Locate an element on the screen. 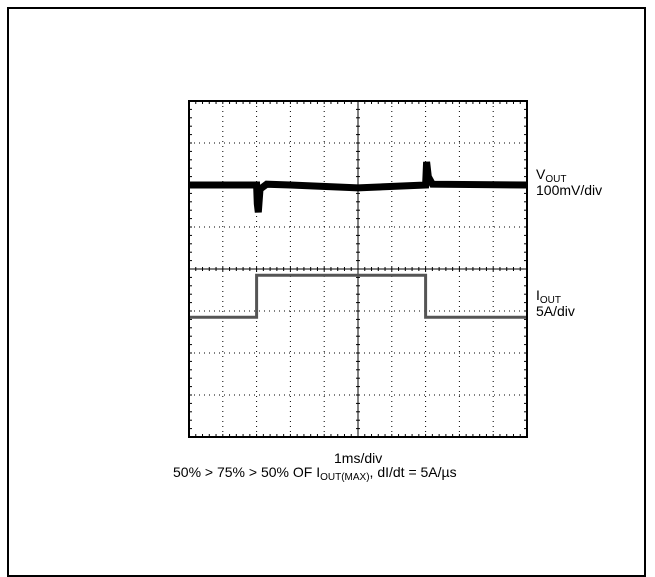 The height and width of the screenshot is (577, 655). caption-prefix: 50% > 75% > 50% OF I is located at coordinates (247, 472).